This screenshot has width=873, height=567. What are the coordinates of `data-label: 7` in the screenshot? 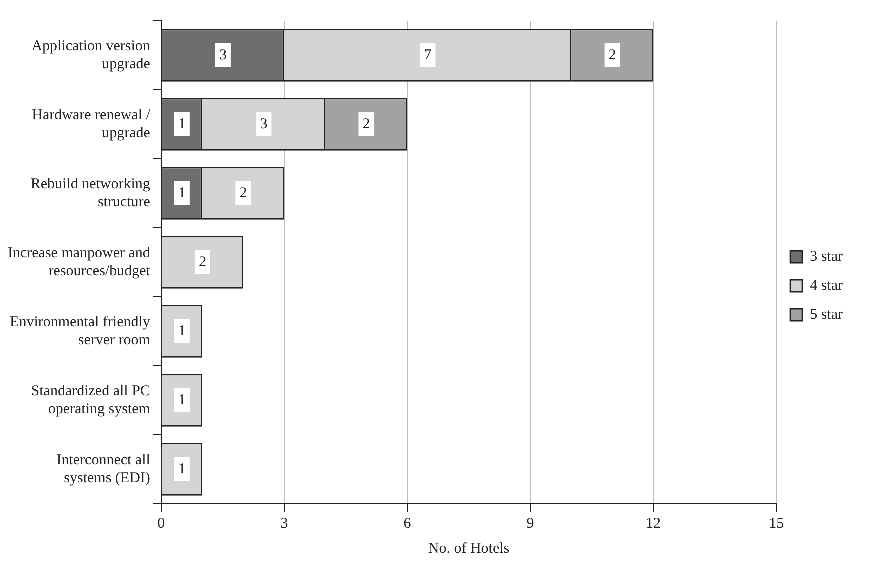 It's located at (428, 55).